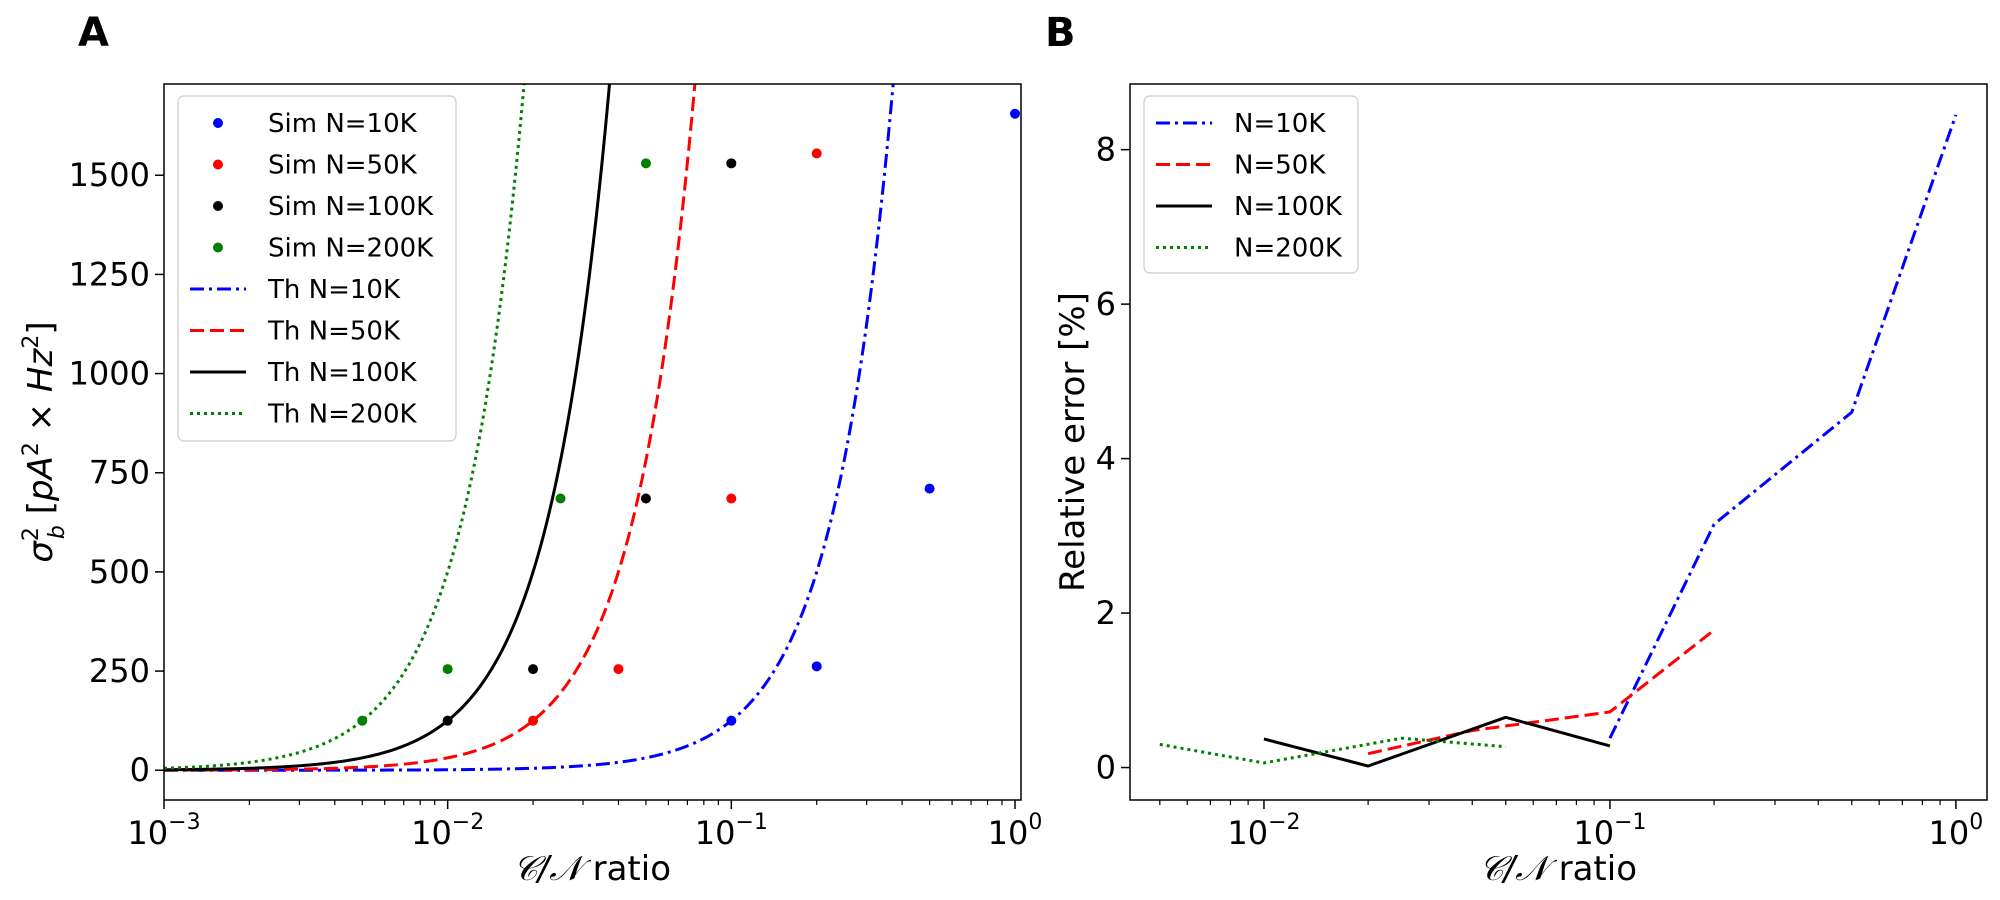 The width and height of the screenshot is (2000, 900). Describe the element at coordinates (218, 164) in the screenshot. I see `panel-a-legend-entry-sim-n-50k-marker` at that location.